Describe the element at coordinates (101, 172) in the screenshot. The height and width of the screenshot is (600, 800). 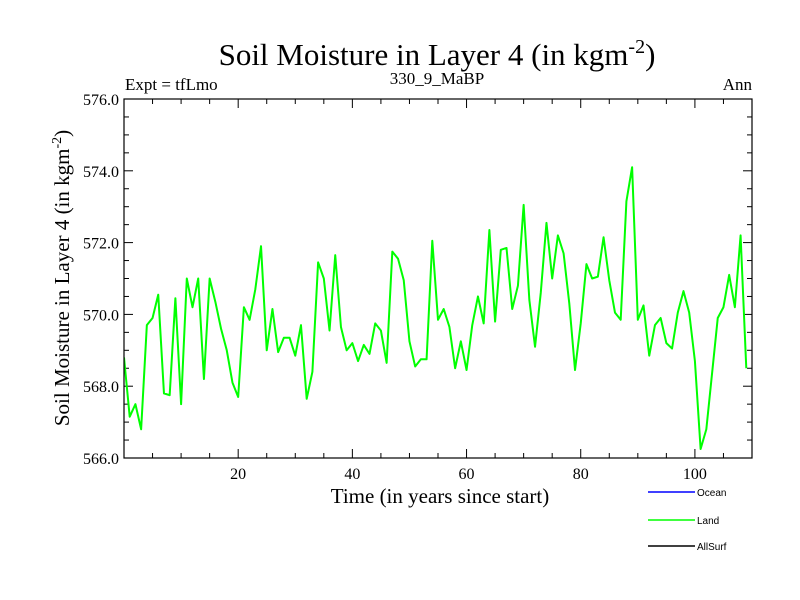
I see `y-tick-label: 574.0` at that location.